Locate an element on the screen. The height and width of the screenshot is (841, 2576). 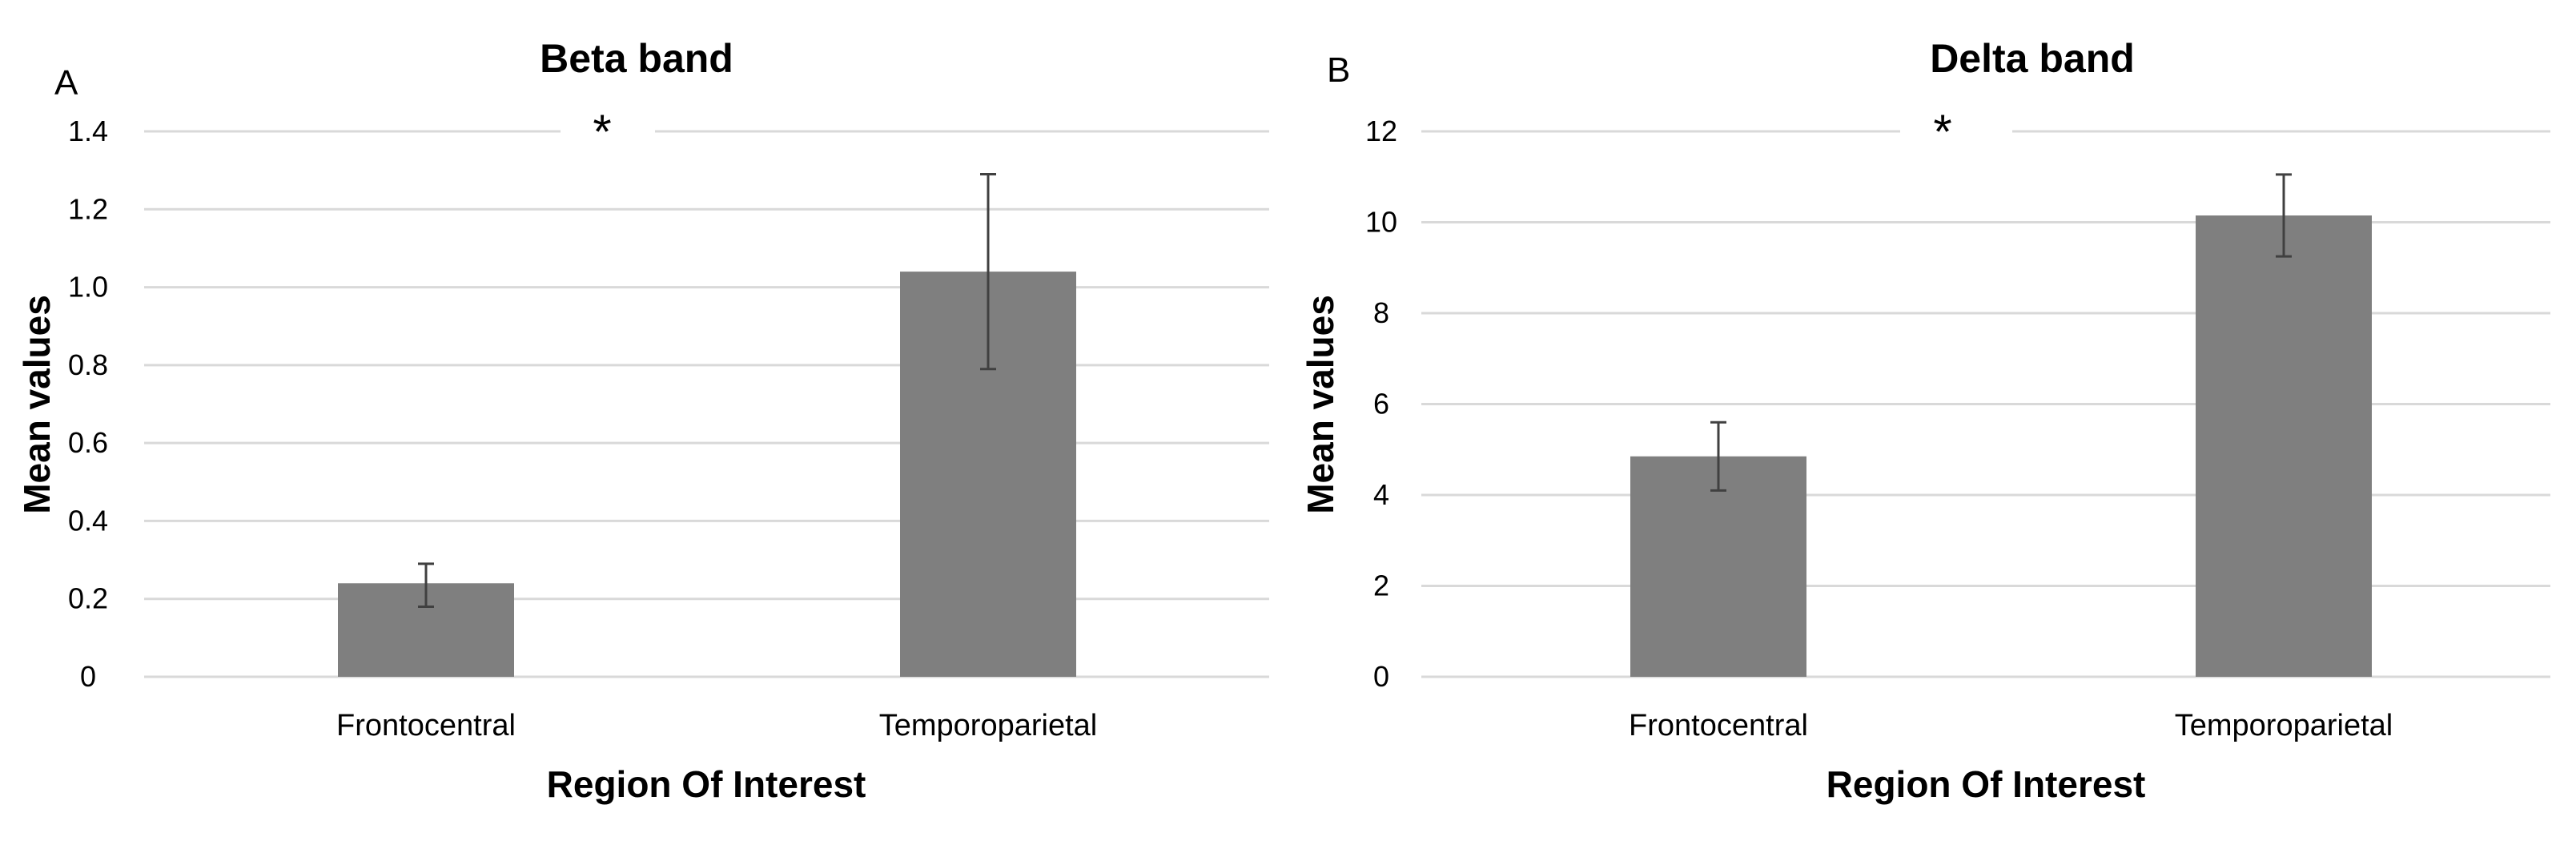
significance-gap-beta is located at coordinates (608, 132).